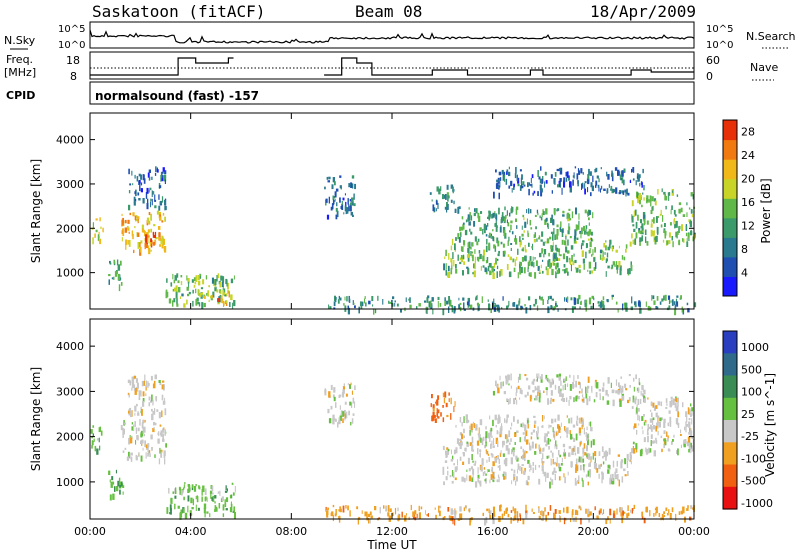 This screenshot has height=554, width=800. Describe the element at coordinates (70, 482) in the screenshot. I see `y-tick-label: 1000` at that location.